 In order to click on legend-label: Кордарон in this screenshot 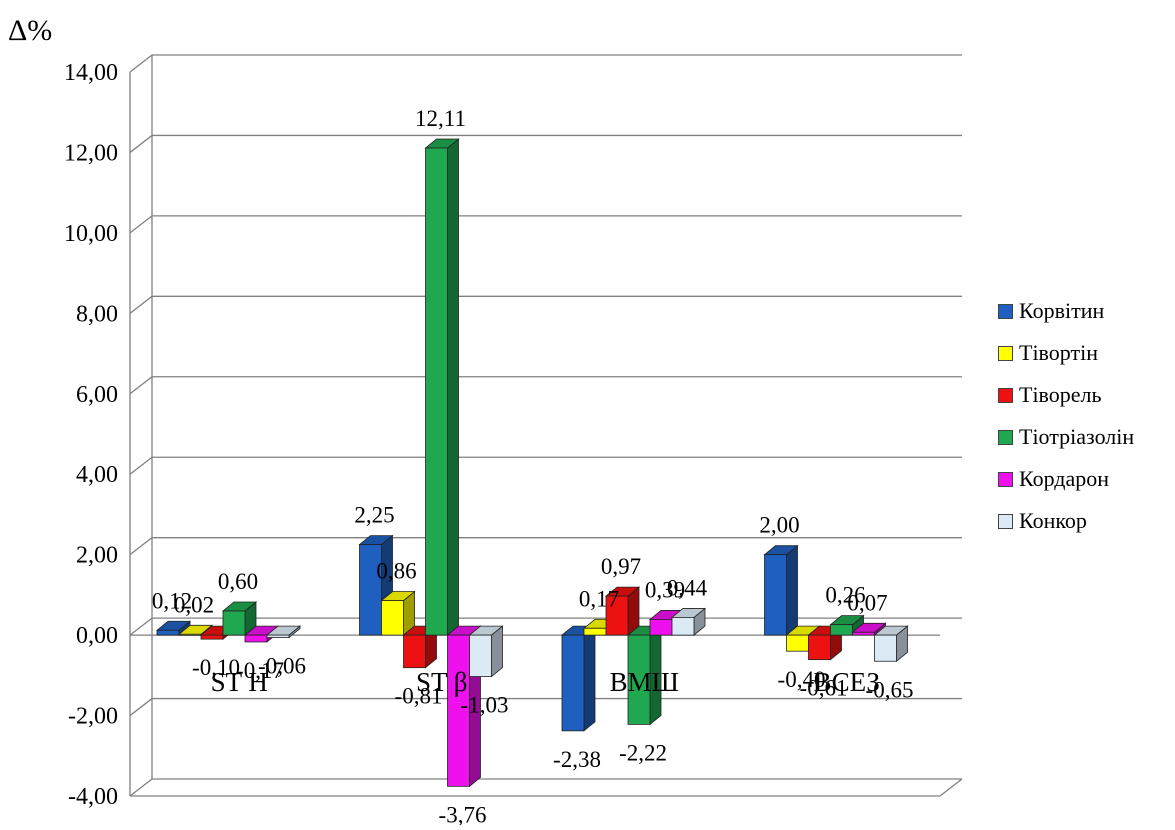, I will do `click(1064, 478)`.